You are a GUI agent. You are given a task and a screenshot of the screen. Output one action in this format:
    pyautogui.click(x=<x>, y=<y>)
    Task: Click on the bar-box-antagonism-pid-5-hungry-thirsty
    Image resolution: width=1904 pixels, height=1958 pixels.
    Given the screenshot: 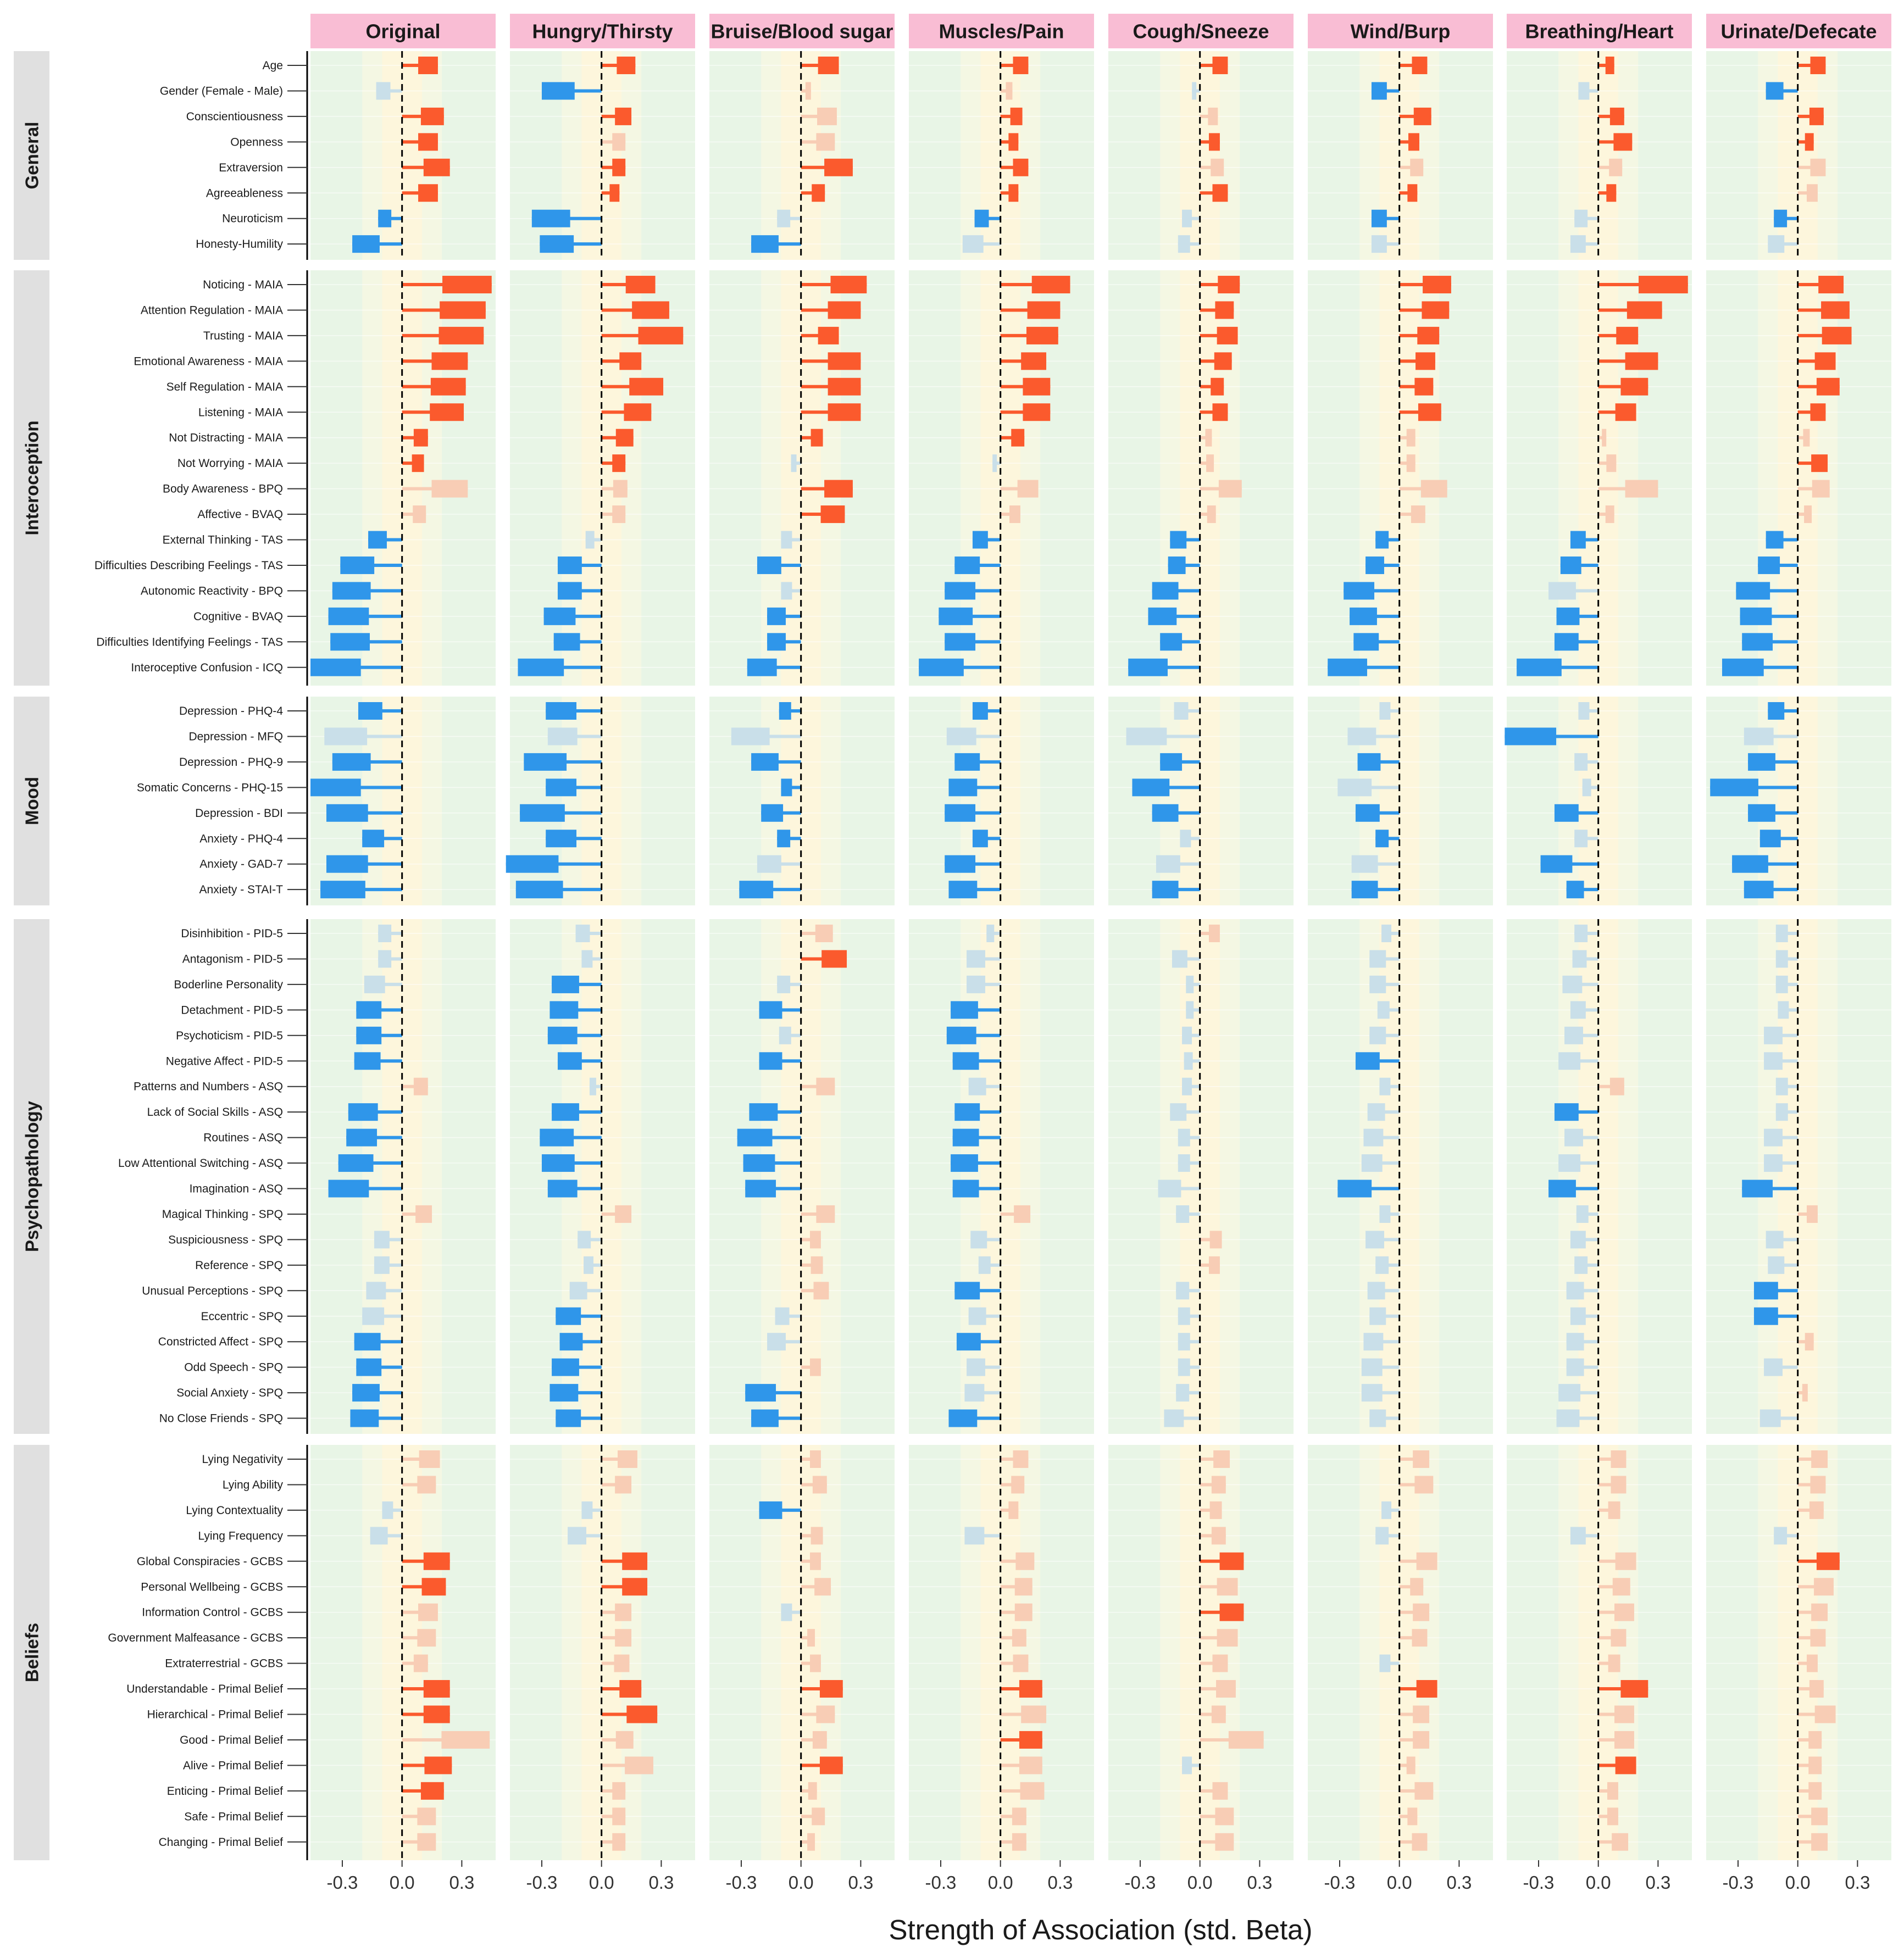 What is the action you would take?
    pyautogui.click(x=587, y=959)
    